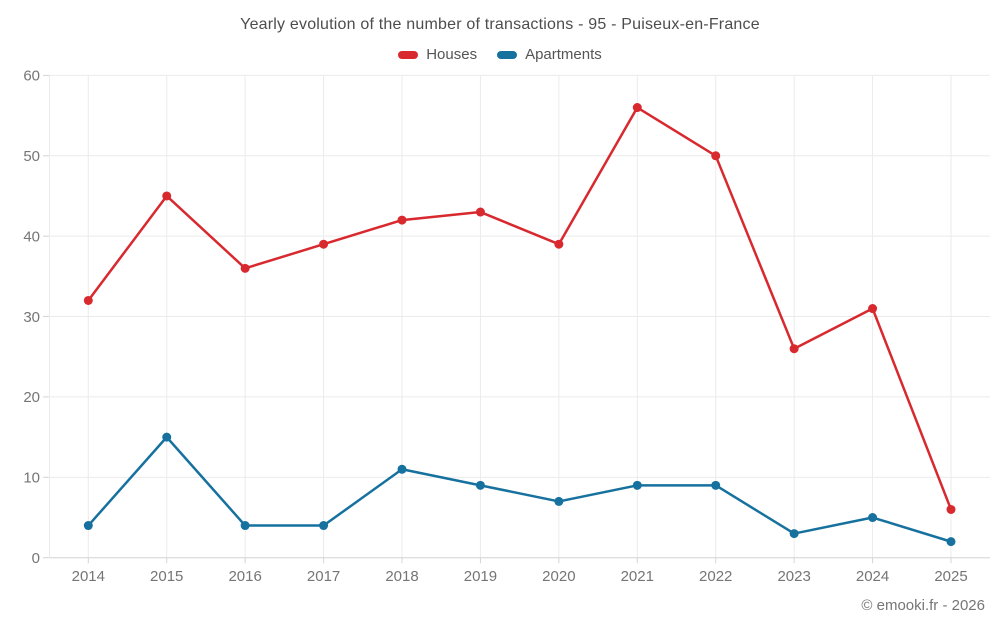 The height and width of the screenshot is (625, 1000). I want to click on x-tick-label: 2018, so click(401, 576).